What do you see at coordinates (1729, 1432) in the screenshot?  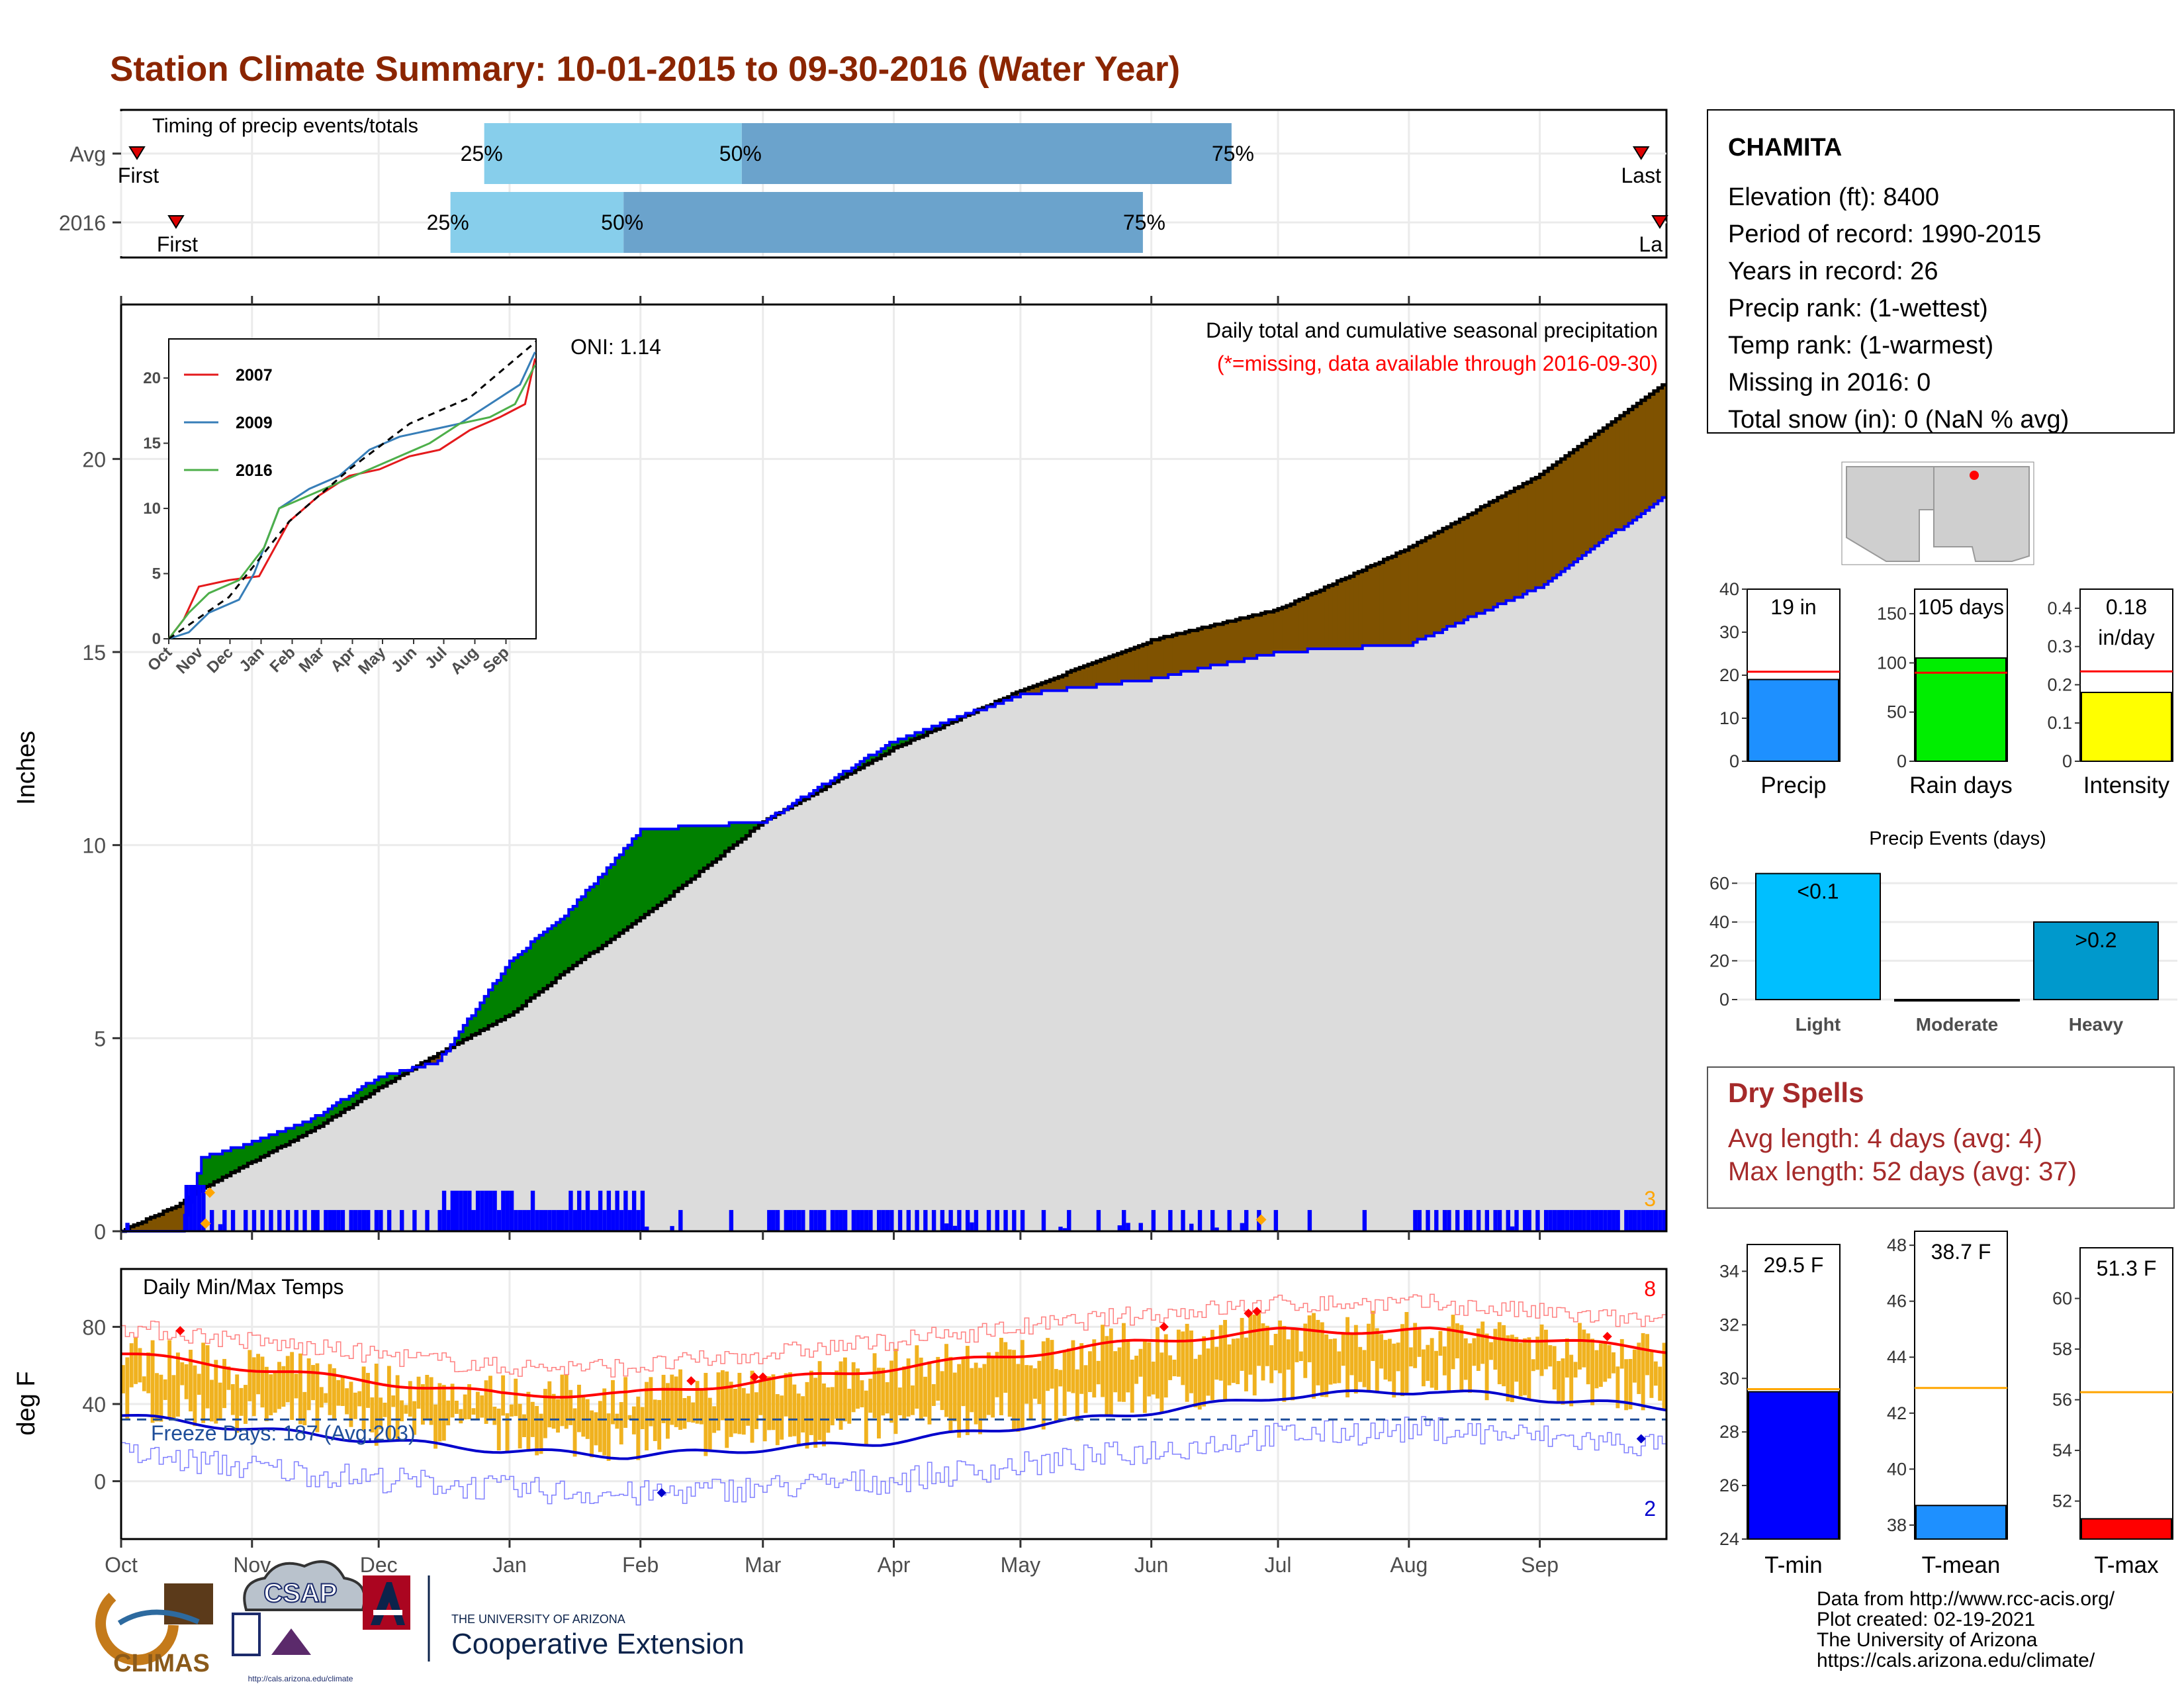 I see `temp-summary-ytick-label: 28` at bounding box center [1729, 1432].